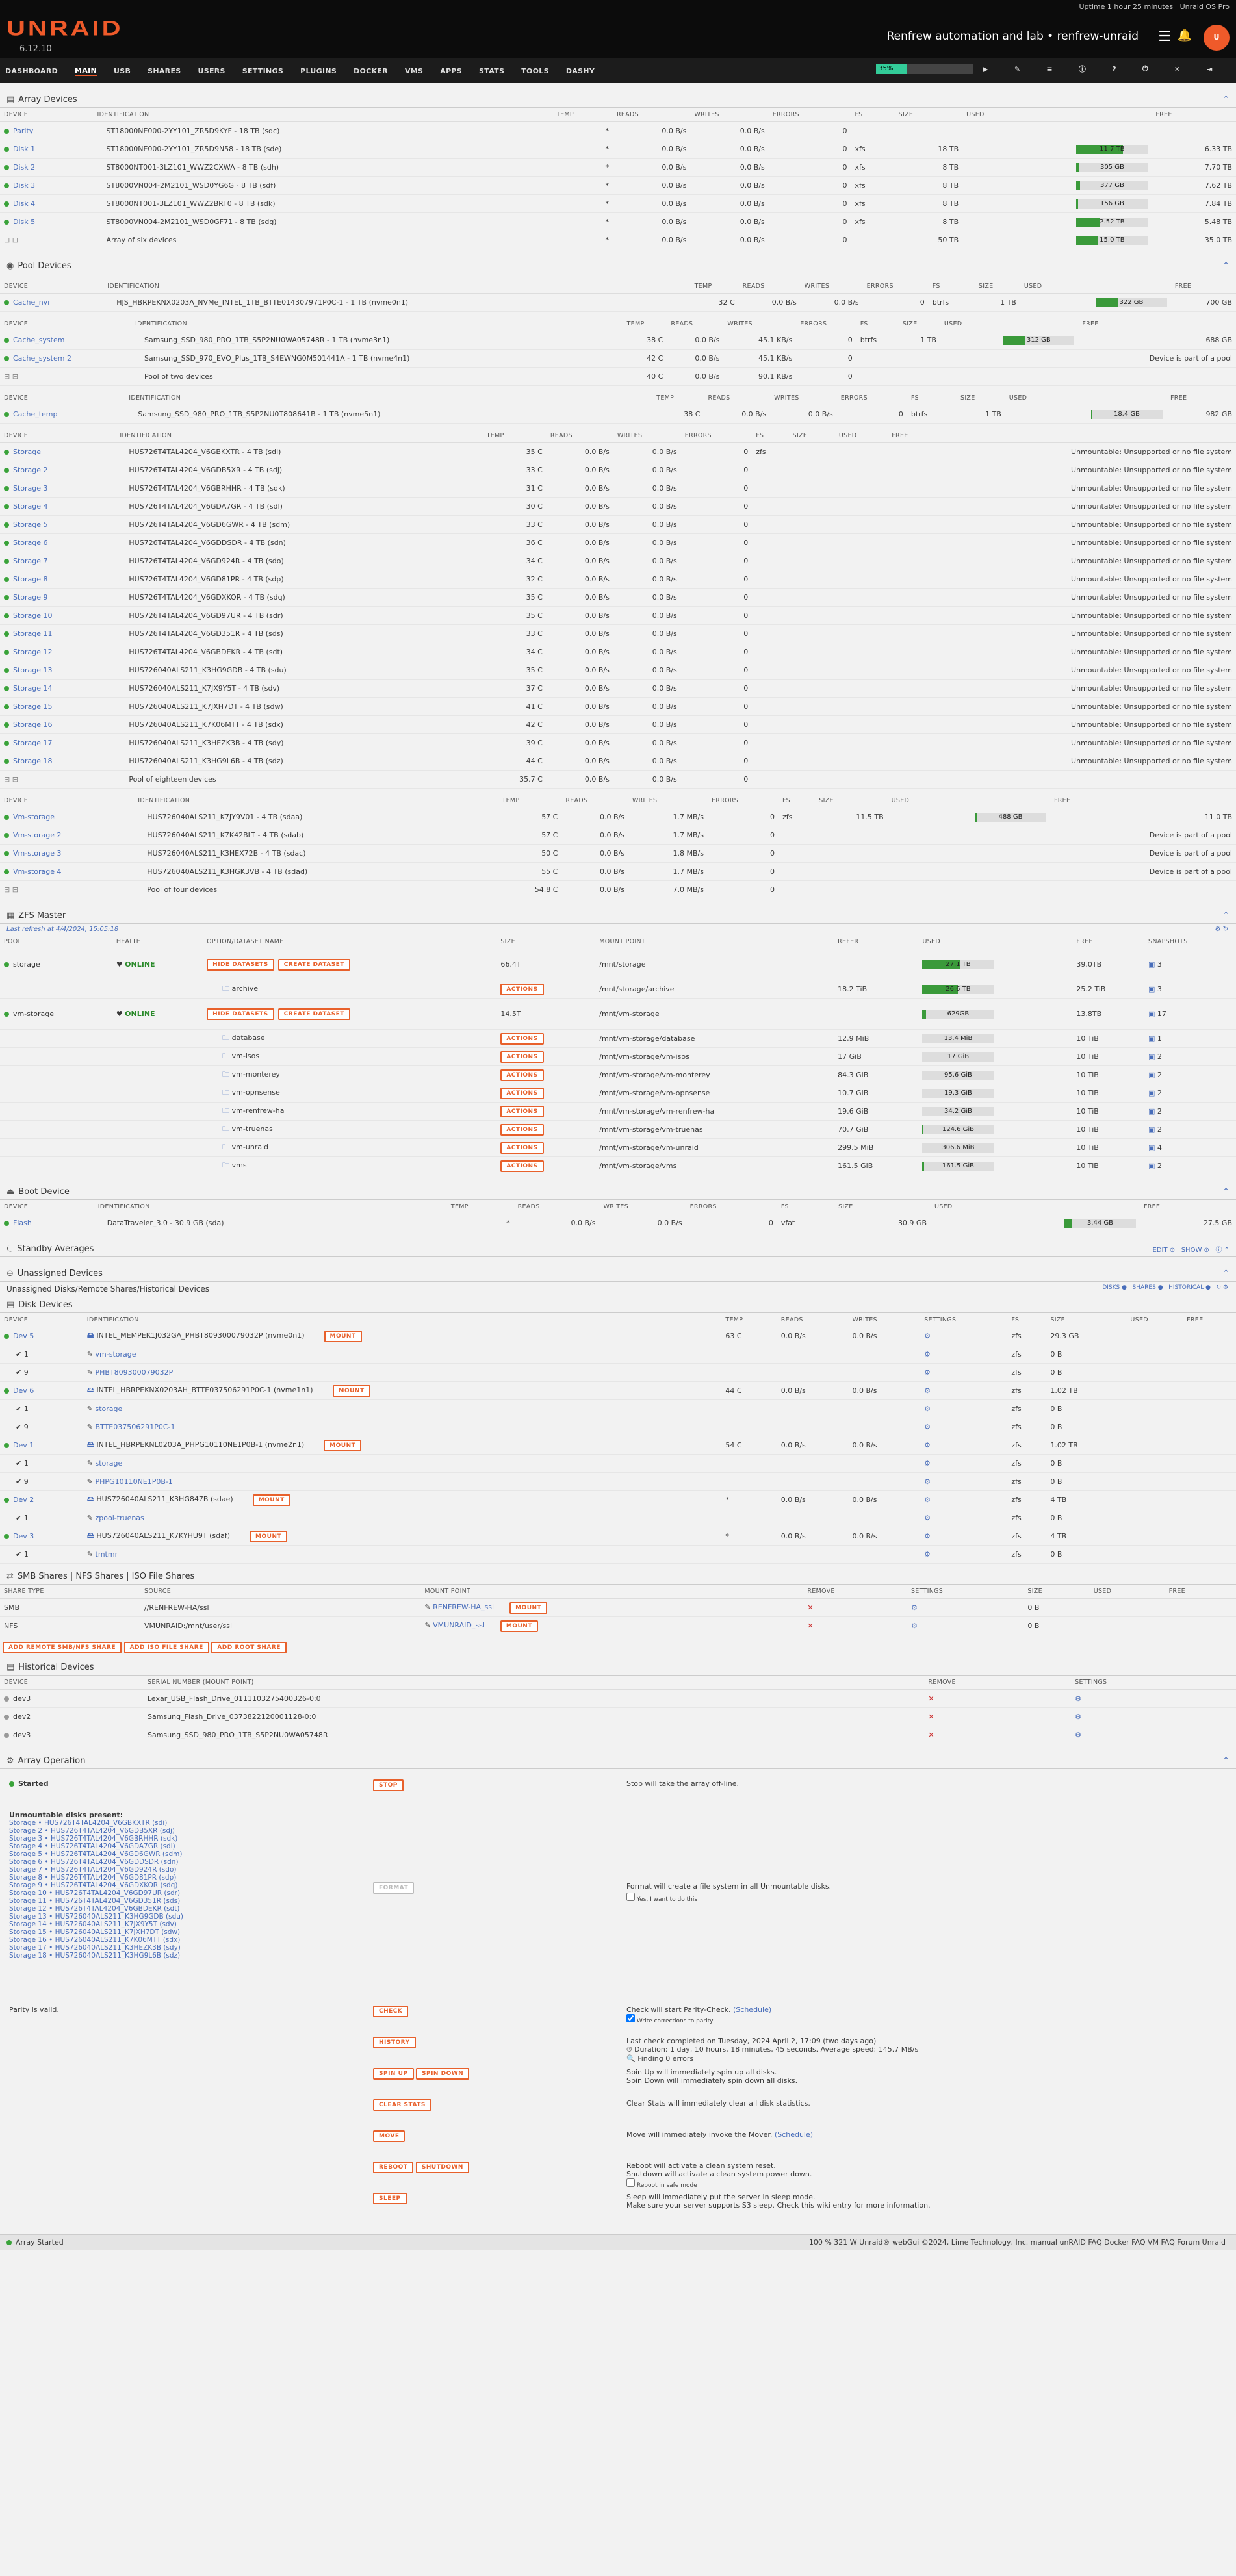 Image resolution: width=1236 pixels, height=2576 pixels. I want to click on device-link: Storage 8, so click(30, 579).